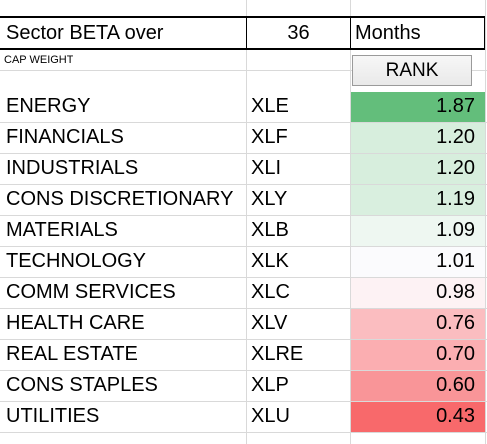 This screenshot has width=487, height=444. What do you see at coordinates (65, 137) in the screenshot?
I see `sector-name-cell: FINANCIALS` at bounding box center [65, 137].